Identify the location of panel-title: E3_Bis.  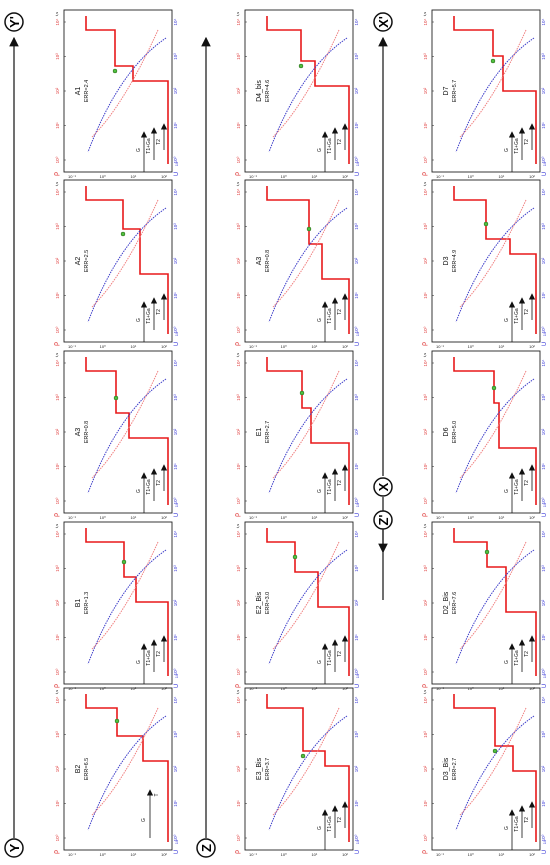
(259, 768).